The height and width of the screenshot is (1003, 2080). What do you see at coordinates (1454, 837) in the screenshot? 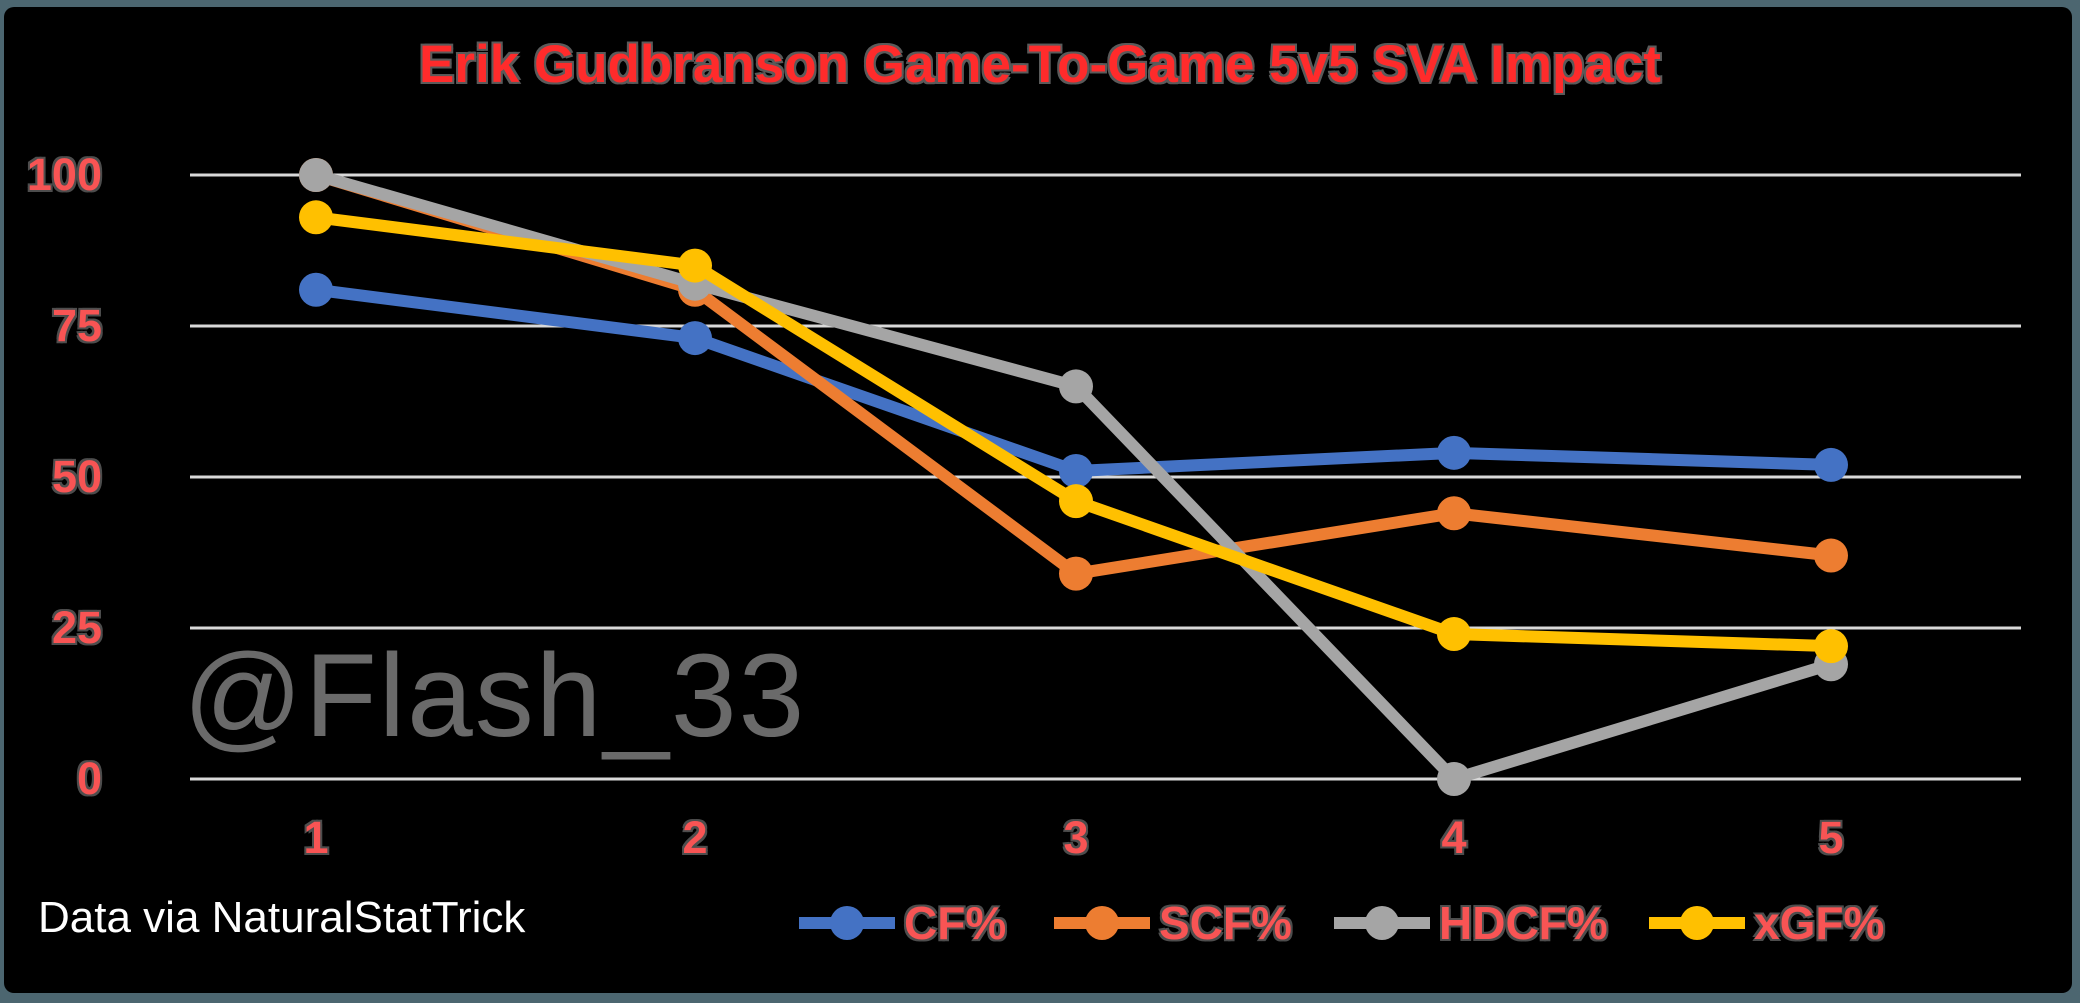
I see `x-axis-tick-label-4: 4` at bounding box center [1454, 837].